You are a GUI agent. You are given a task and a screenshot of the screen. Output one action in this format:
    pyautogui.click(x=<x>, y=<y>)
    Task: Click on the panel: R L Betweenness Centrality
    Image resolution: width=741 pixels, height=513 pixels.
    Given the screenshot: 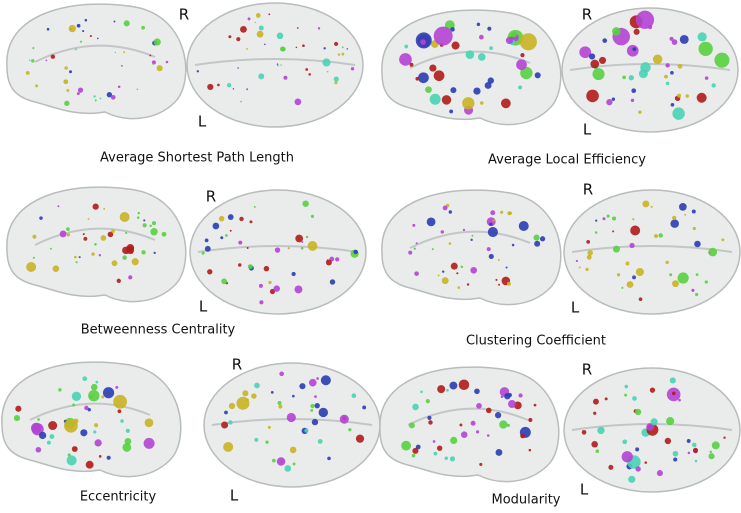 What is the action you would take?
    pyautogui.click(x=186, y=262)
    